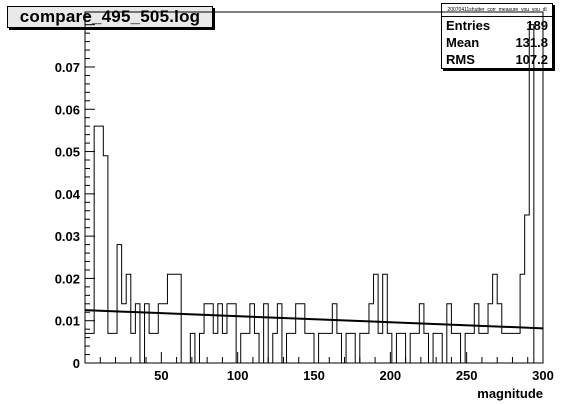 The image size is (567, 405). What do you see at coordinates (510, 393) in the screenshot?
I see `x-axis-label: magnitude` at bounding box center [510, 393].